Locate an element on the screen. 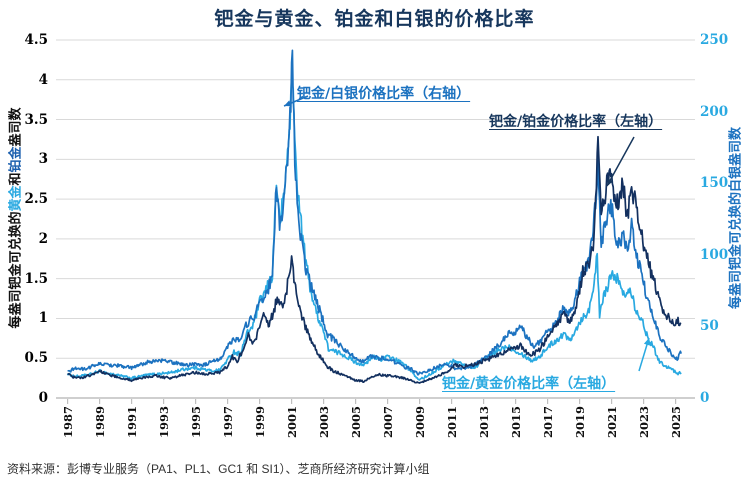 This screenshot has height=486, width=749. x-axis-tick-label: 1997 is located at coordinates (227, 422).